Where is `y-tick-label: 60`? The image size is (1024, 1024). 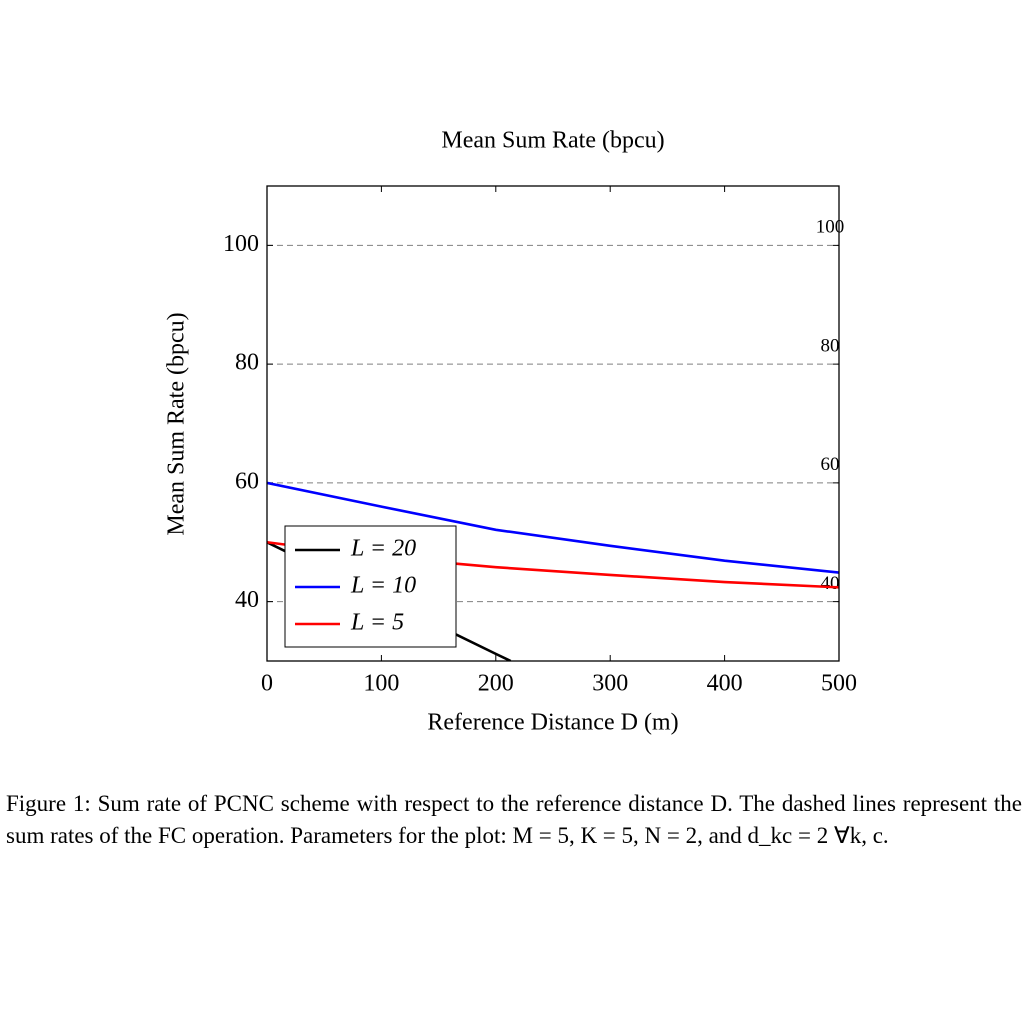
y-tick-label: 60 is located at coordinates (247, 481).